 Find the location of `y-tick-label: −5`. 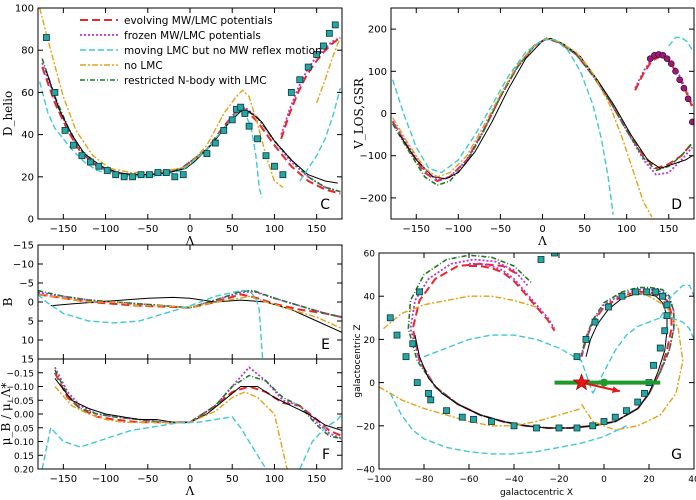

y-tick-label: −5 is located at coordinates (26, 284).